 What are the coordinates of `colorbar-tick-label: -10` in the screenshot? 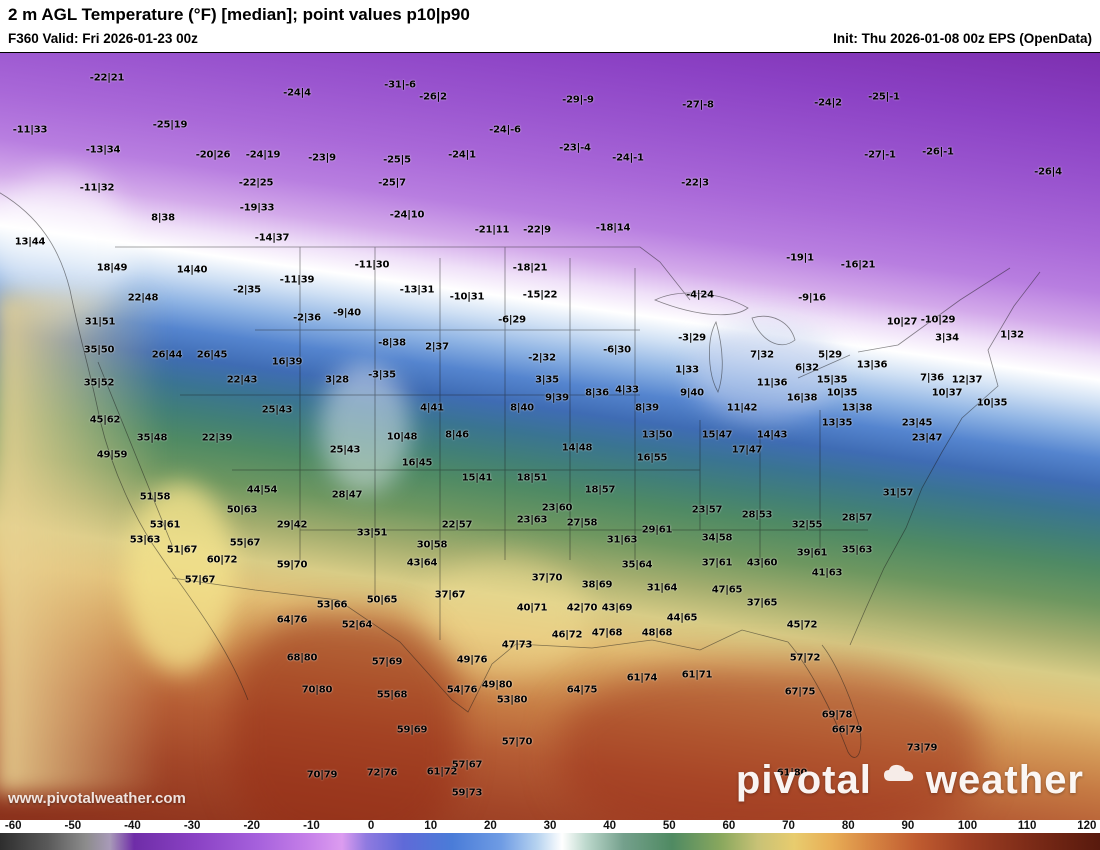 It's located at (311, 826).